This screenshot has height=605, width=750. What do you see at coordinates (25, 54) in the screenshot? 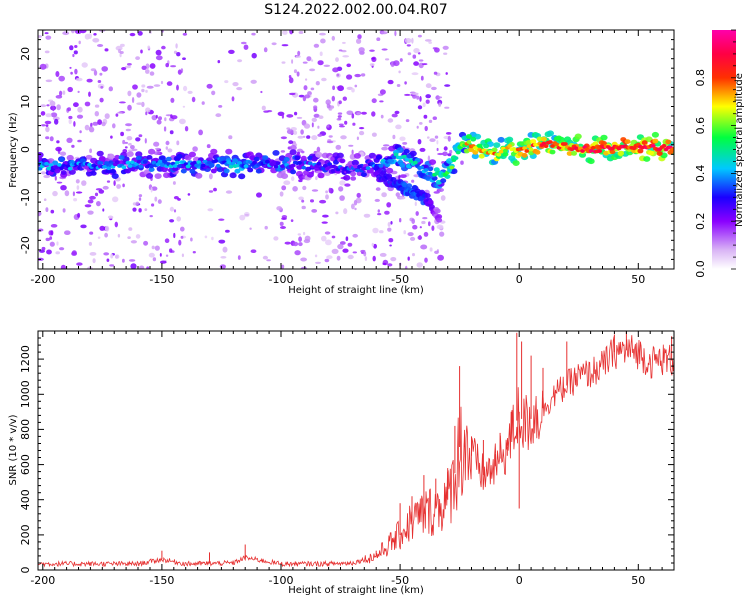
I see `spectrogram-y-tick-label: 20` at bounding box center [25, 54].